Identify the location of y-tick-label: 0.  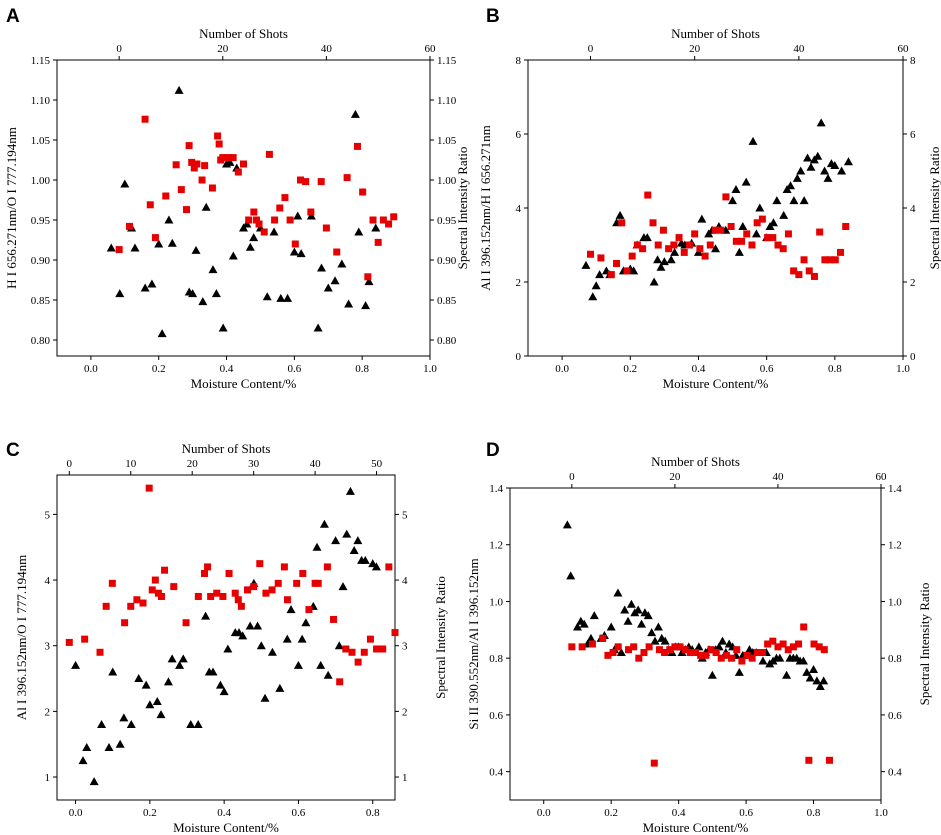
(519, 357).